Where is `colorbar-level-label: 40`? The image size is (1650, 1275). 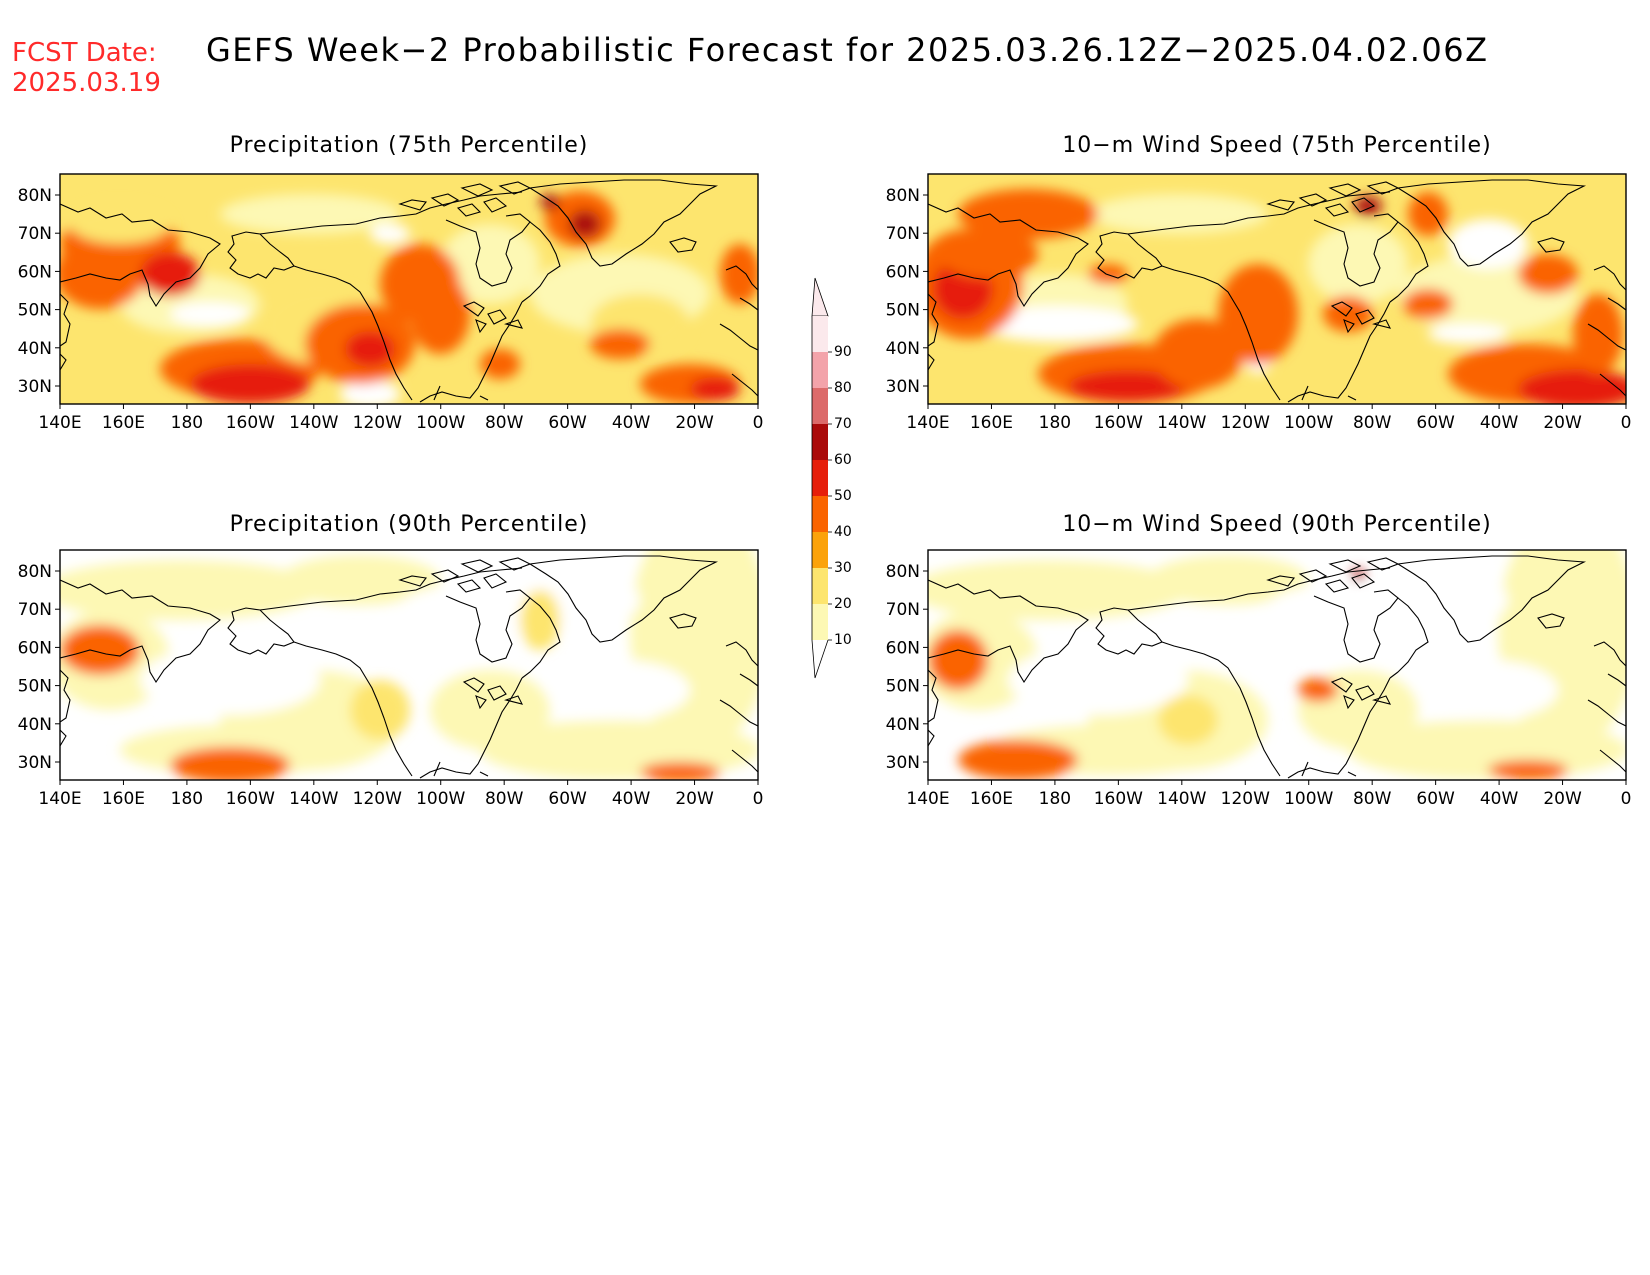 colorbar-level-label: 40 is located at coordinates (843, 532).